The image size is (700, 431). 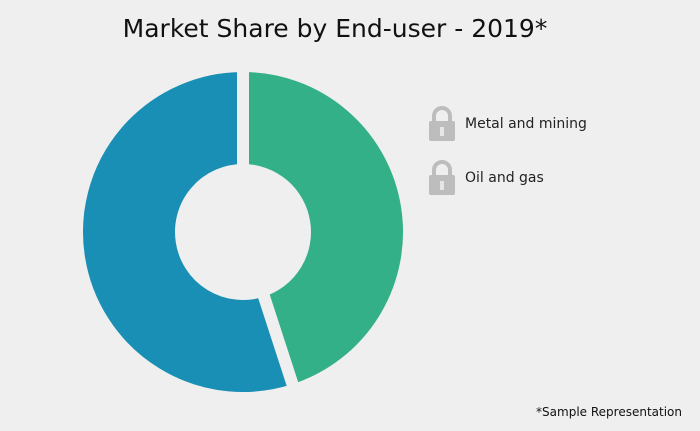 I want to click on legend-item: Oil and gas, so click(x=507, y=178).